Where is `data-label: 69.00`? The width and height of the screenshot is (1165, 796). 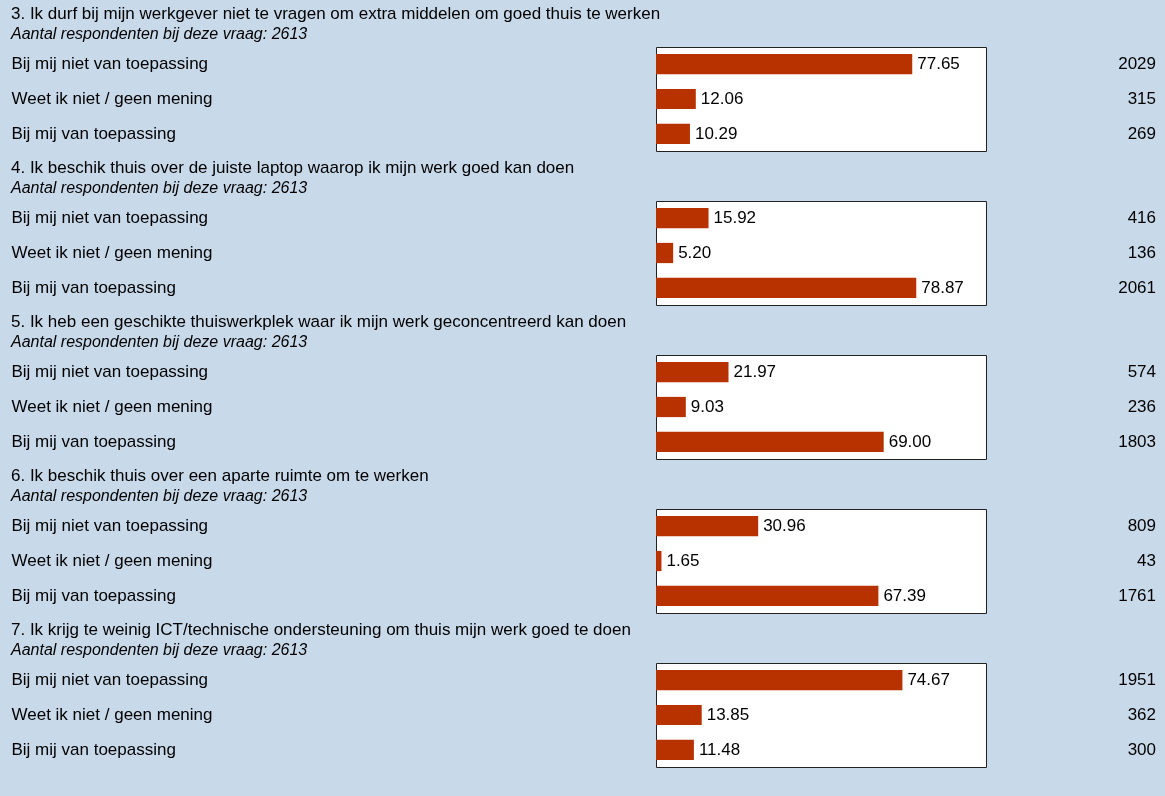 data-label: 69.00 is located at coordinates (910, 441).